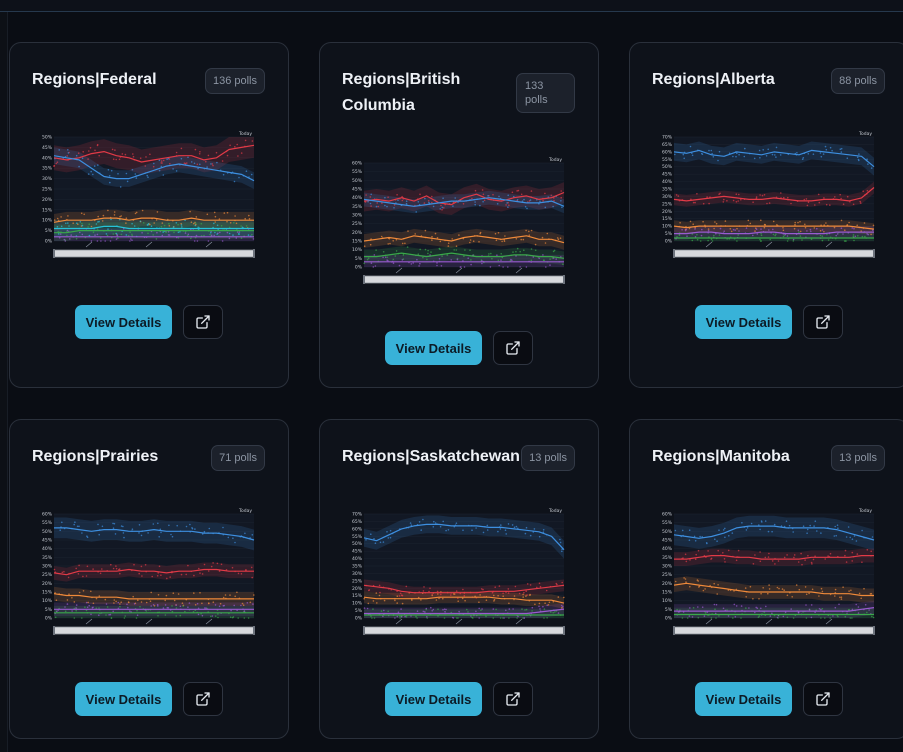 The image size is (903, 752). Describe the element at coordinates (774, 609) in the screenshot. I see `series-line` at that location.